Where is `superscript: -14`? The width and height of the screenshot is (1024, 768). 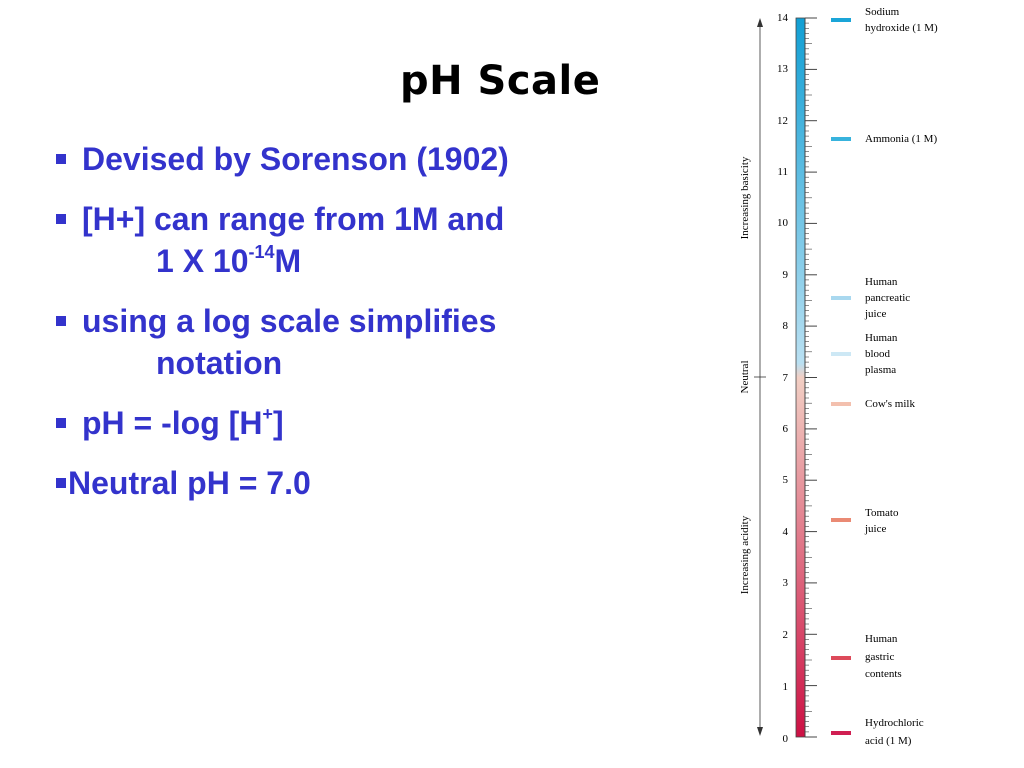 superscript: -14 is located at coordinates (261, 252).